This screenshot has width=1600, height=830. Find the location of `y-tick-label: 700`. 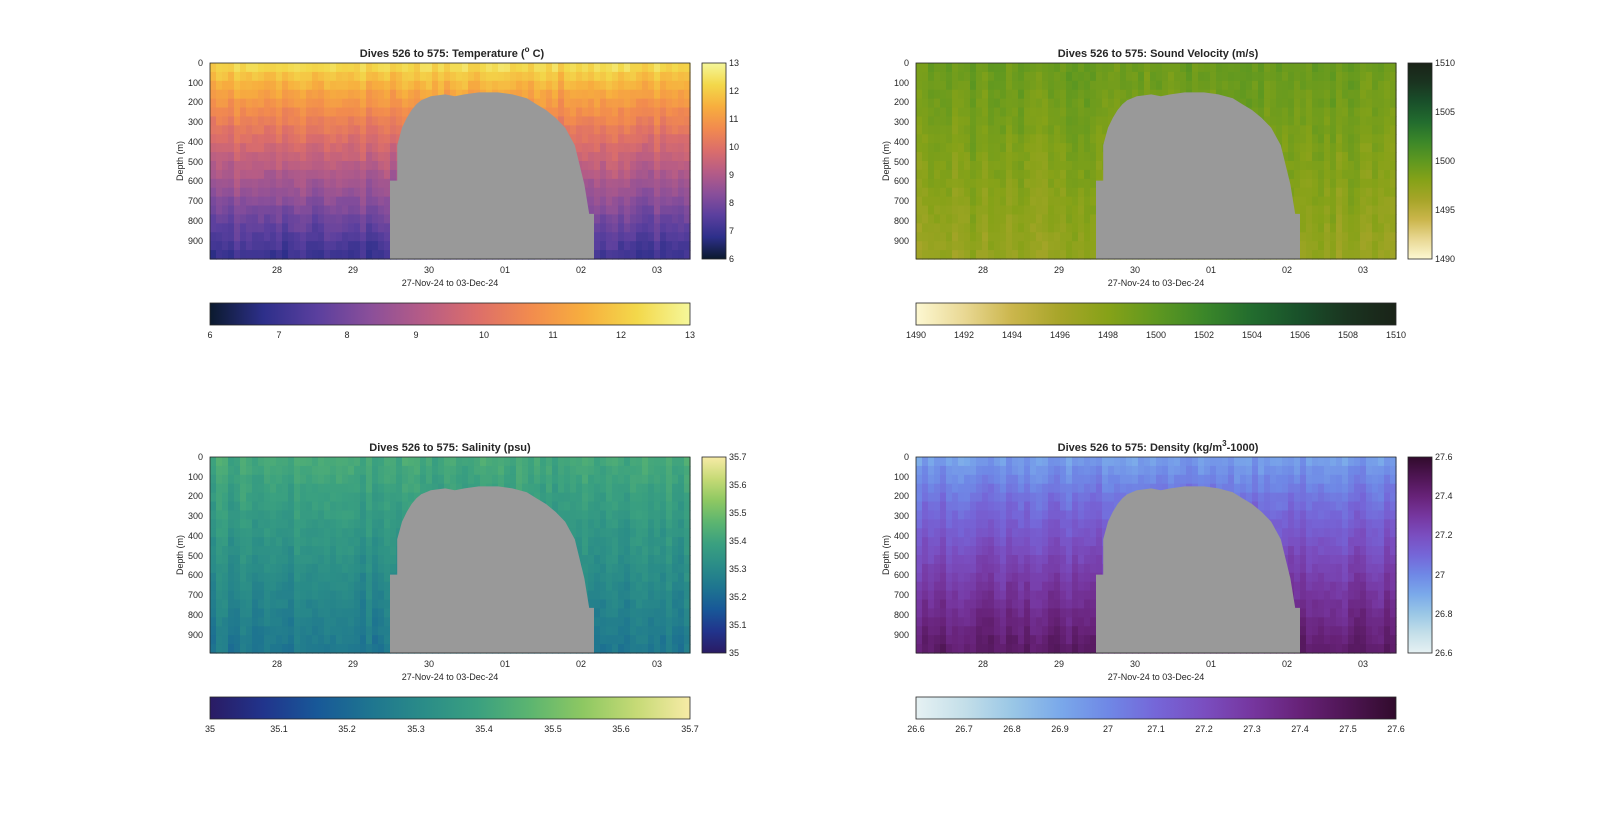

y-tick-label: 700 is located at coordinates (901, 201).